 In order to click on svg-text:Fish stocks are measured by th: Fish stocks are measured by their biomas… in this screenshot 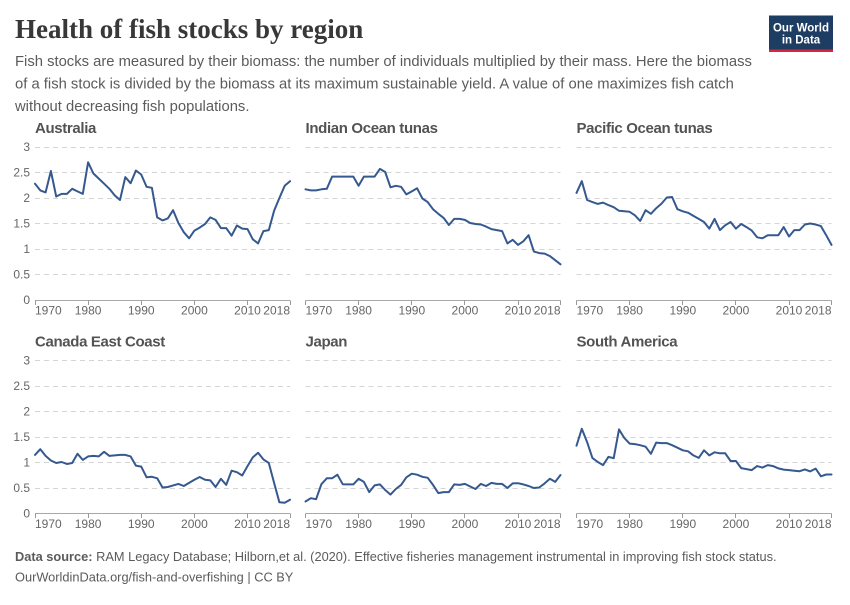, I will do `click(383, 62)`.